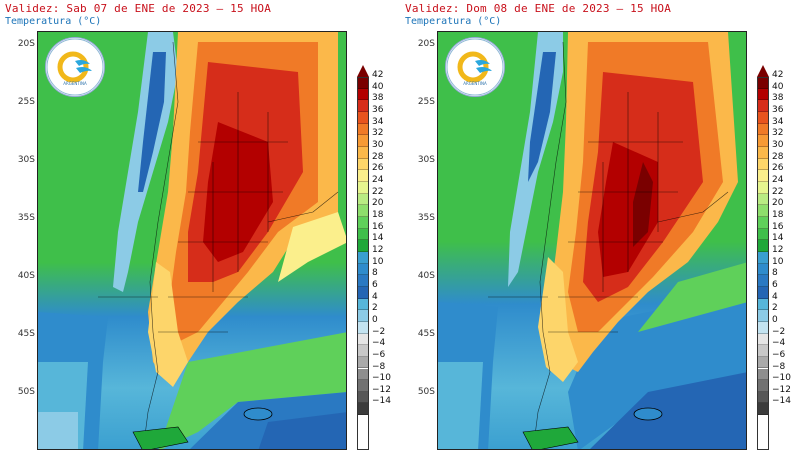 The height and width of the screenshot is (450, 800). Describe the element at coordinates (781, 378) in the screenshot. I see `colorbar-tick-label: −10` at that location.